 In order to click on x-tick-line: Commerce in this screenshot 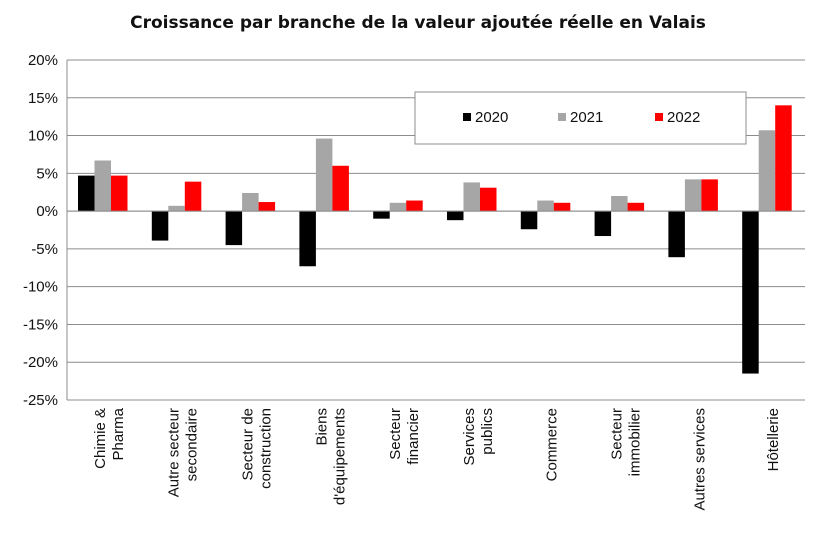, I will do `click(552, 444)`.